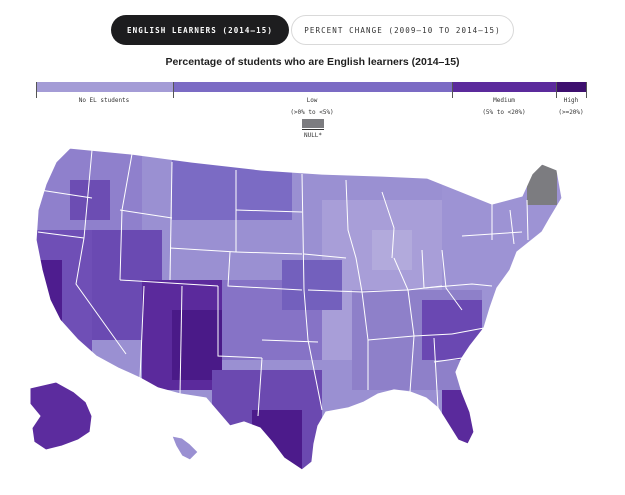 The image size is (625, 495). What do you see at coordinates (200, 30) in the screenshot?
I see `tab-english-learners: ENGLISH LEARNERS (2014–15)` at bounding box center [200, 30].